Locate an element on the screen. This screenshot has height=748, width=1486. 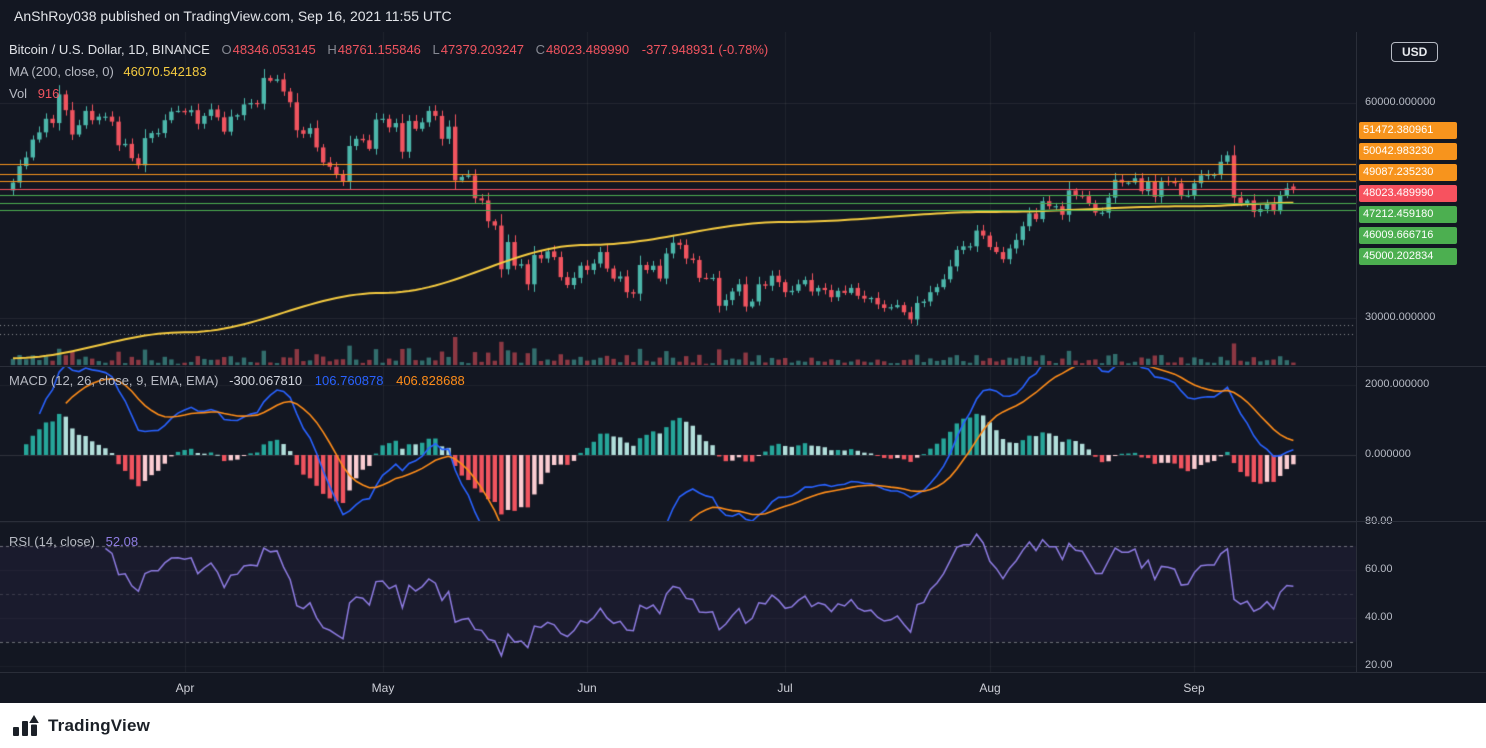
price-axis-label: 60000.000000 is located at coordinates (1400, 102).